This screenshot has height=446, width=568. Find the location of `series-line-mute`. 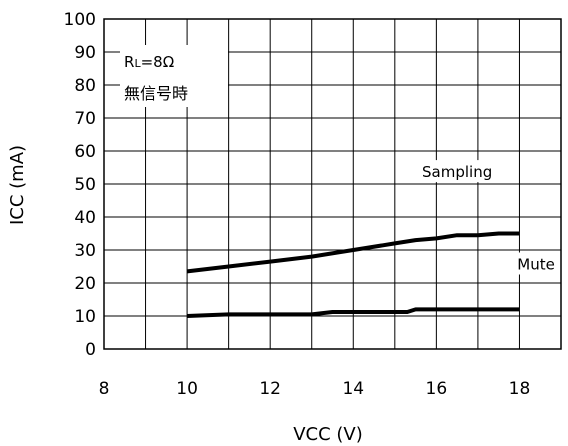

series-line-mute is located at coordinates (353, 312).